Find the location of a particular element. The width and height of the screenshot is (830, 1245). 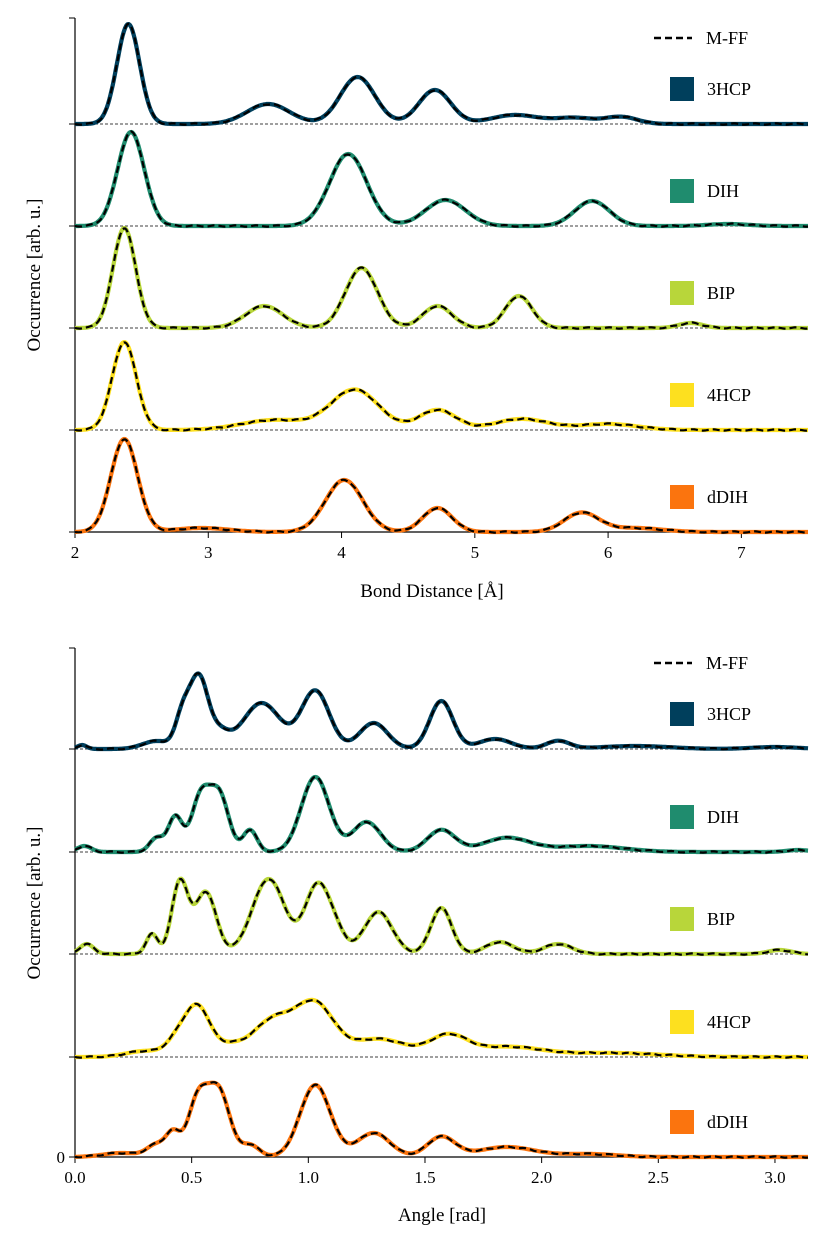

x-tick-label: 4 is located at coordinates (341, 552).